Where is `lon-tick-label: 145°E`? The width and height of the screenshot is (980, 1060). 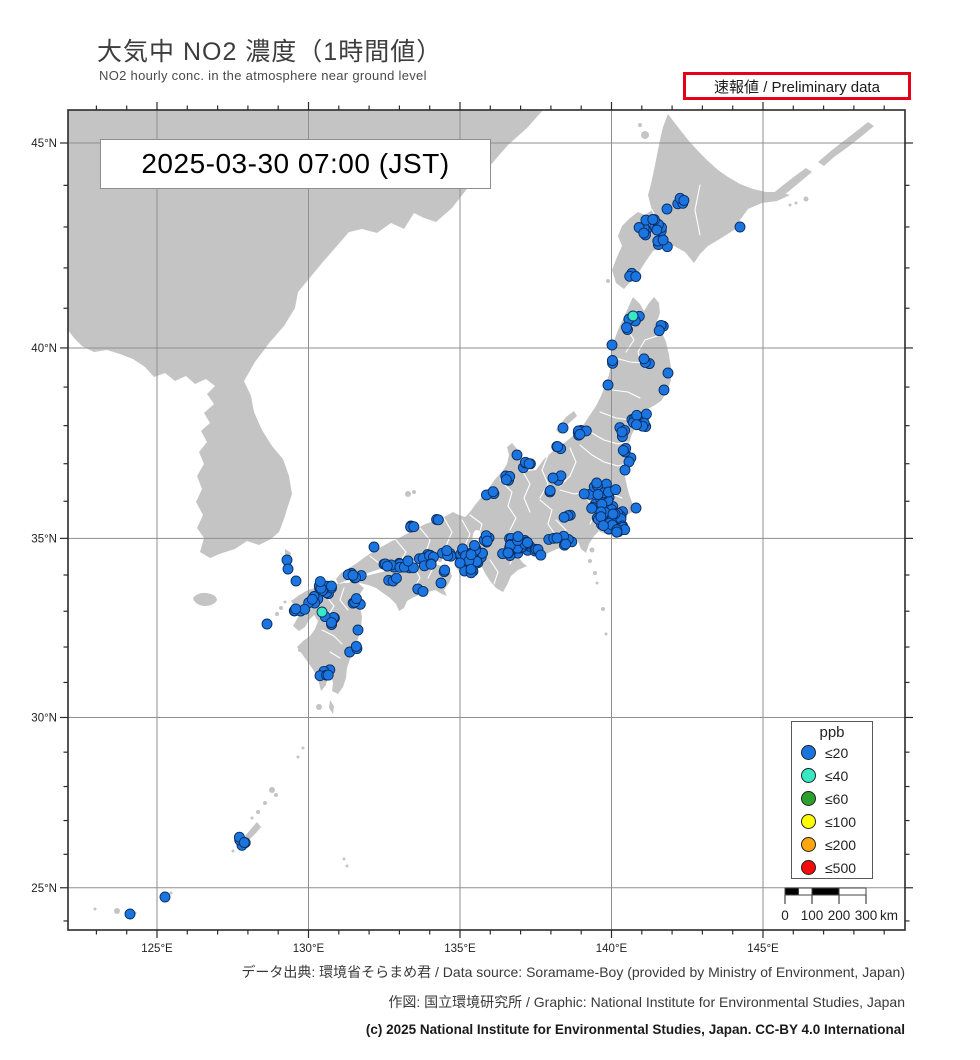
lon-tick-label: 145°E is located at coordinates (763, 949).